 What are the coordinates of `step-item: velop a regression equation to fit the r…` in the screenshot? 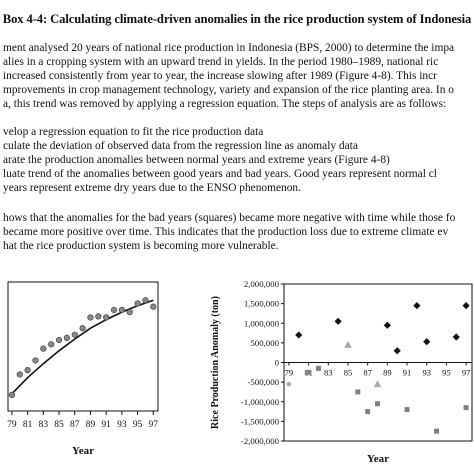 It's located at (133, 132).